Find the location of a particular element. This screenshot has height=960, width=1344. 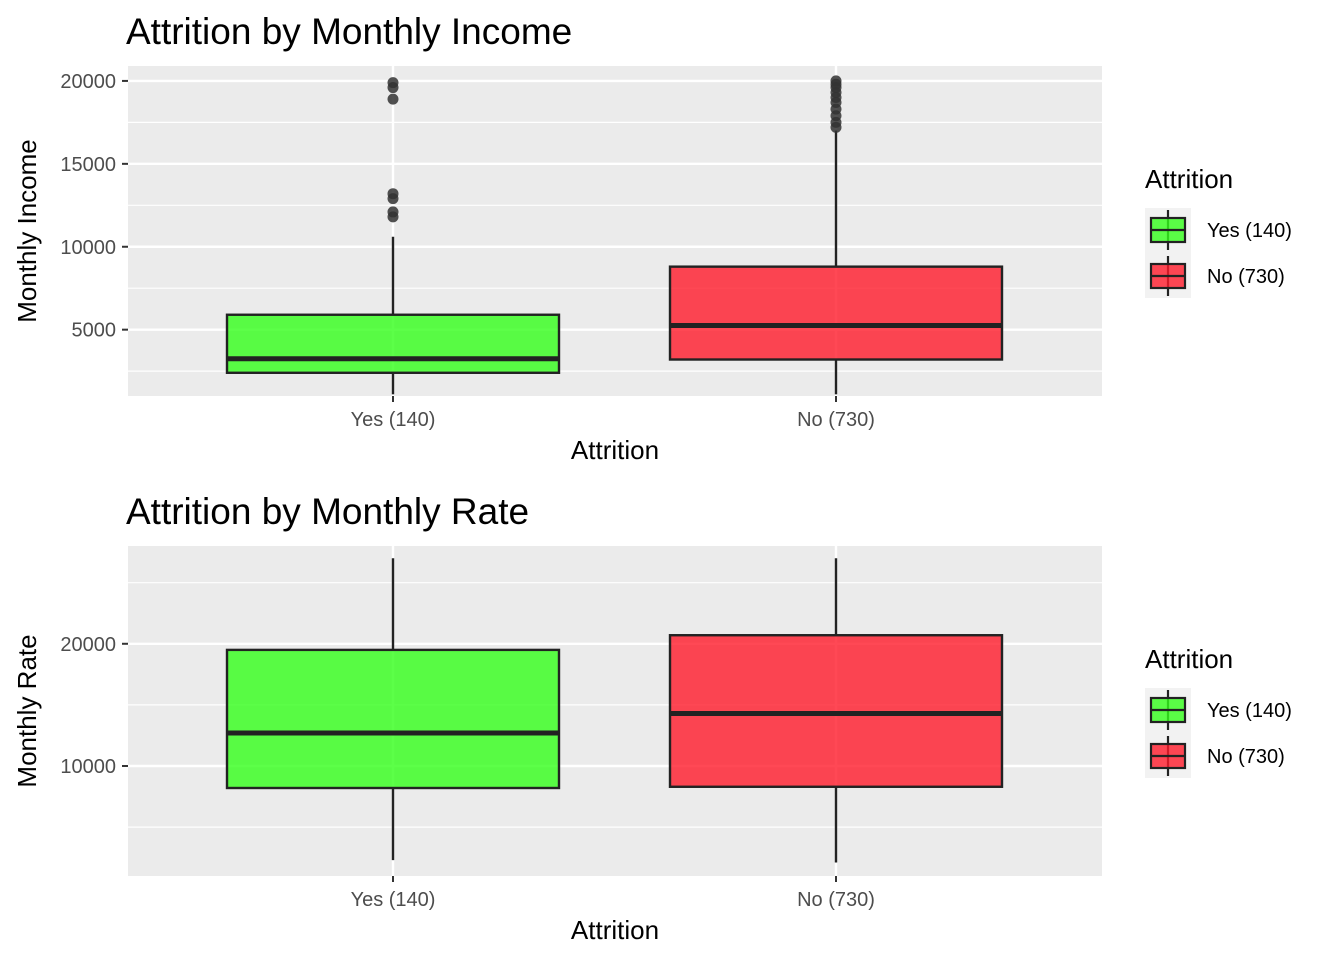

chart-title: Attrition by Monthly Income is located at coordinates (349, 31).